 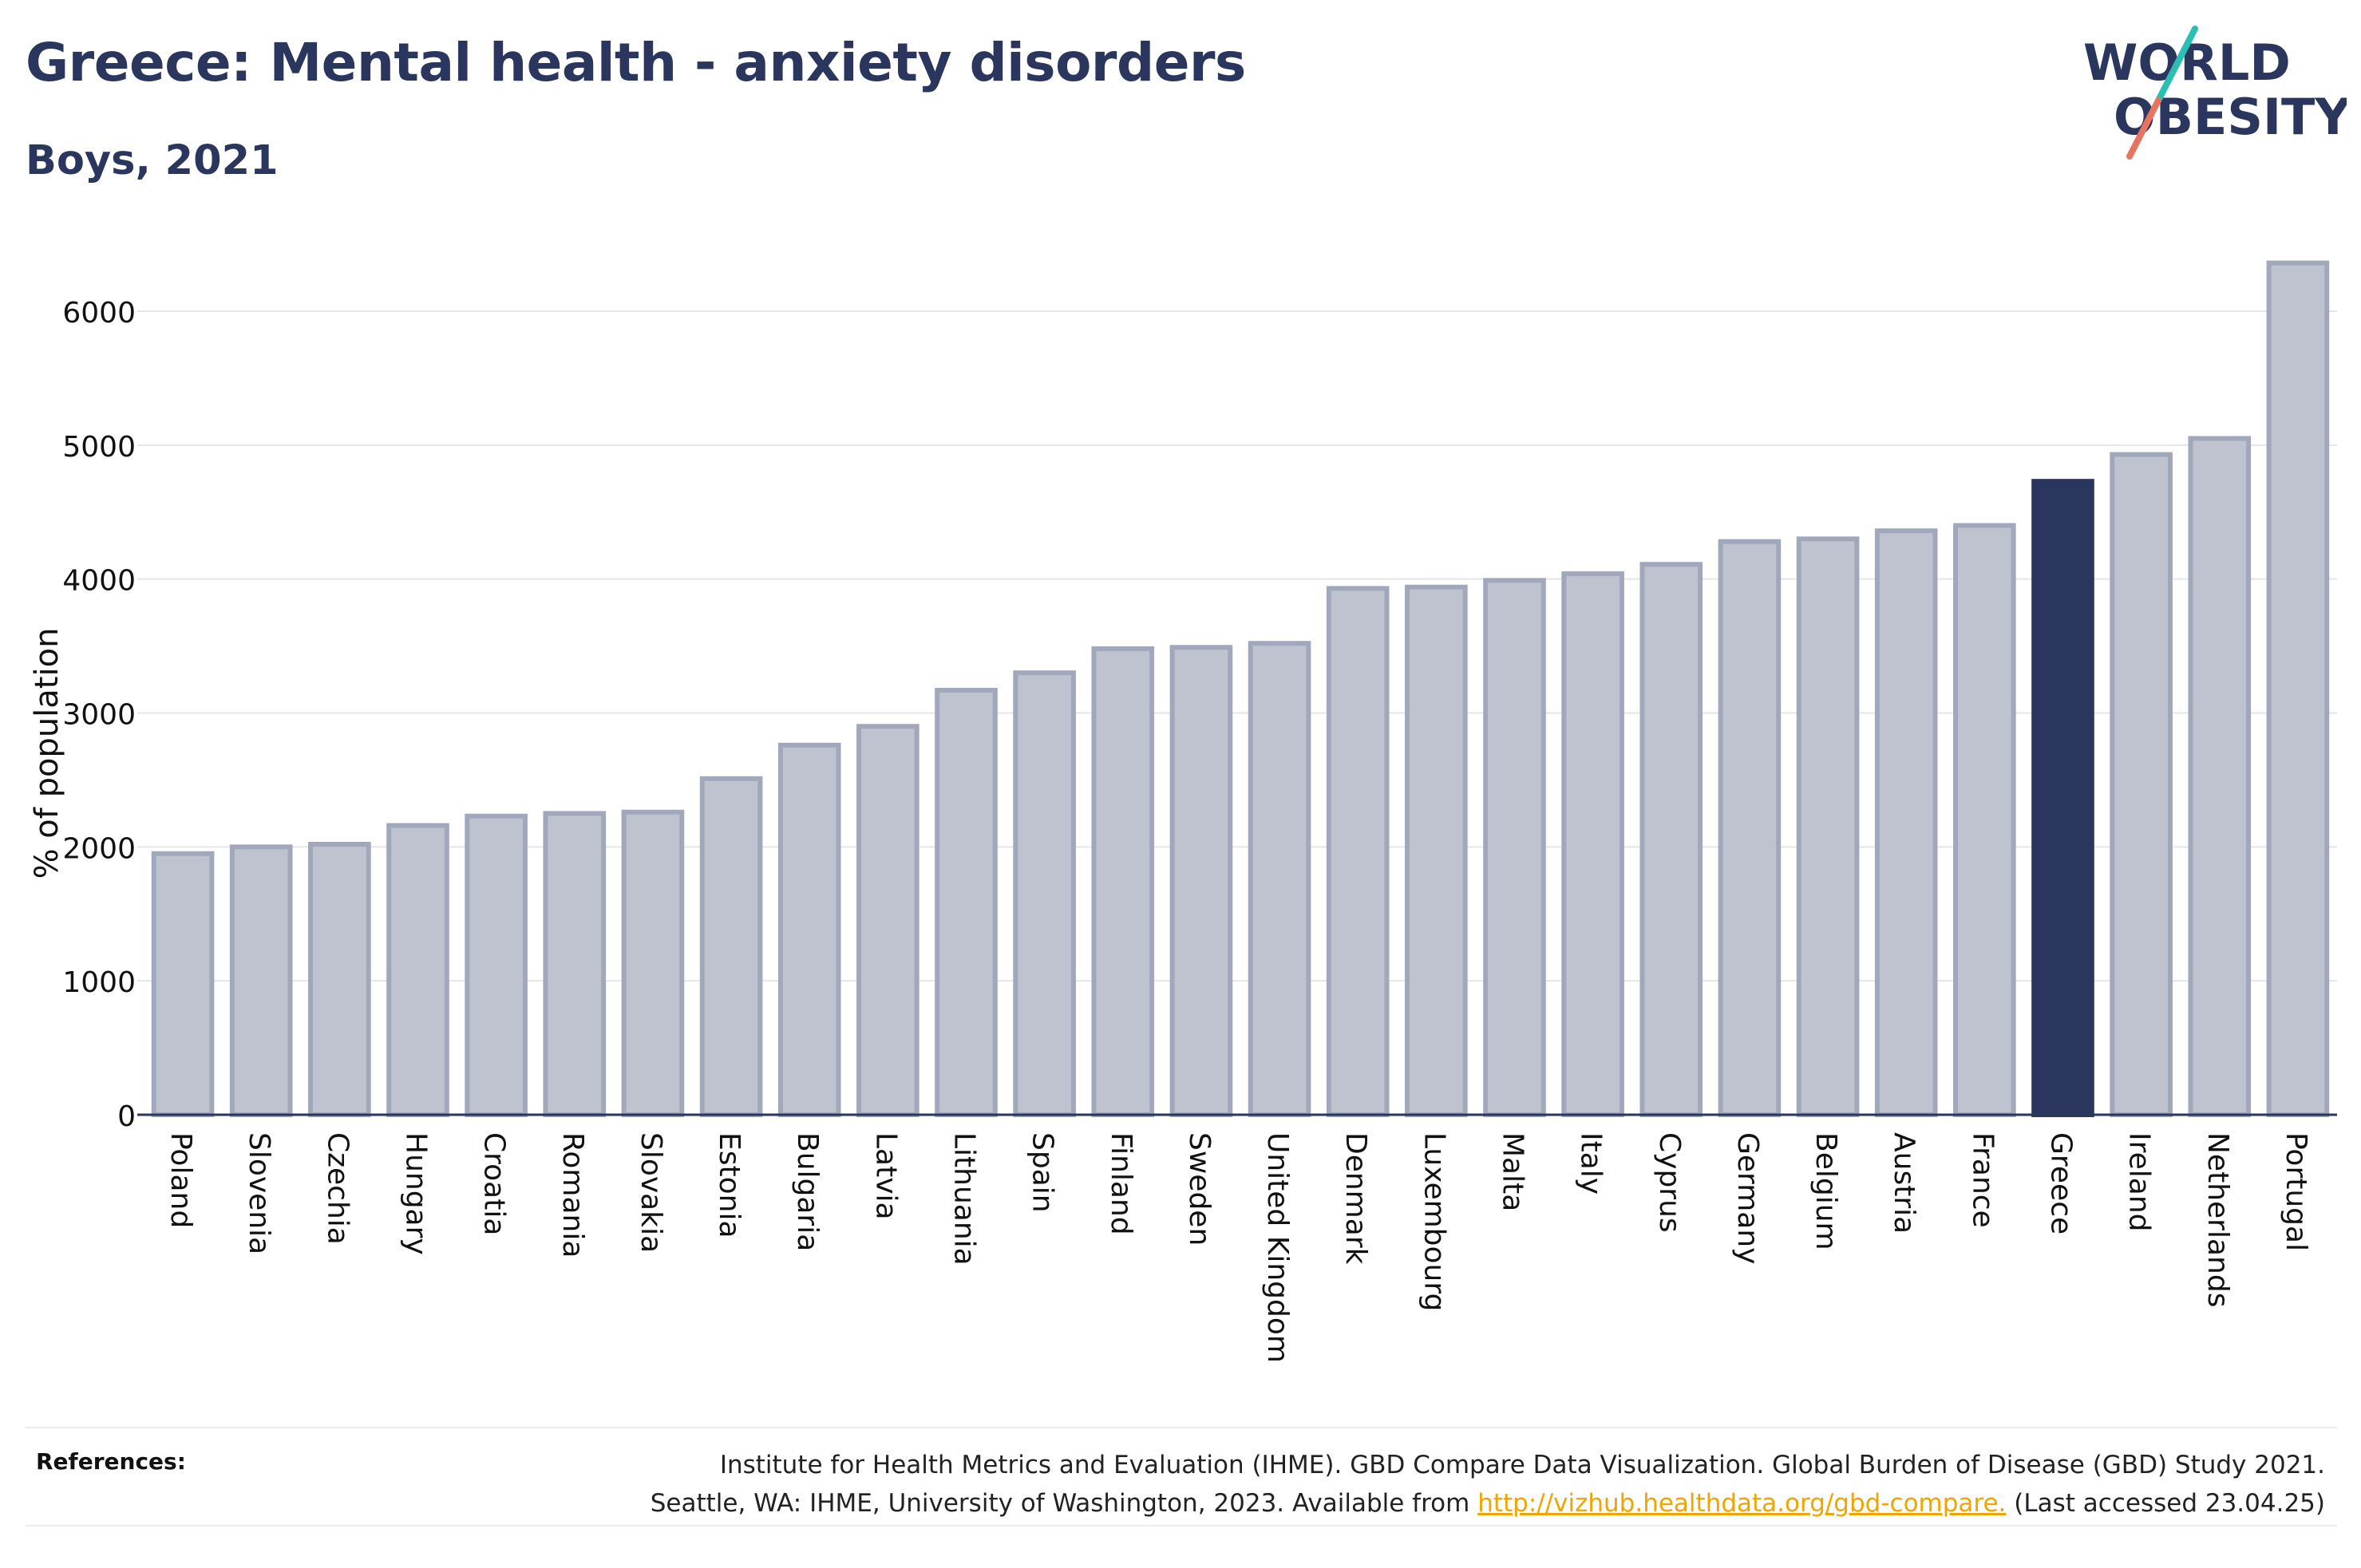 What do you see at coordinates (99, 848) in the screenshot?
I see `y-tick-label: 2000` at bounding box center [99, 848].